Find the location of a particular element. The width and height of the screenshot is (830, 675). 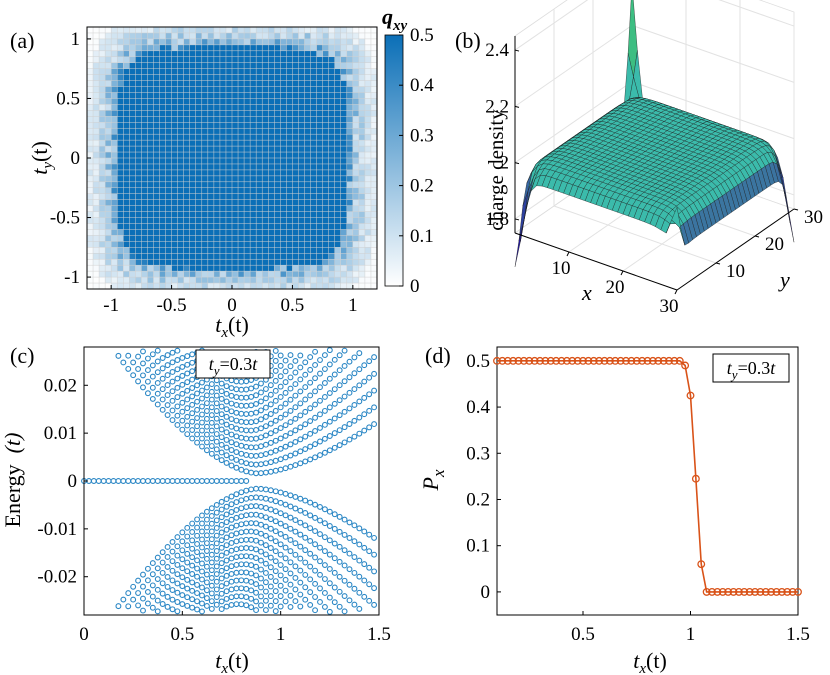

z-axis-label-b: charge density is located at coordinates (496, 170).